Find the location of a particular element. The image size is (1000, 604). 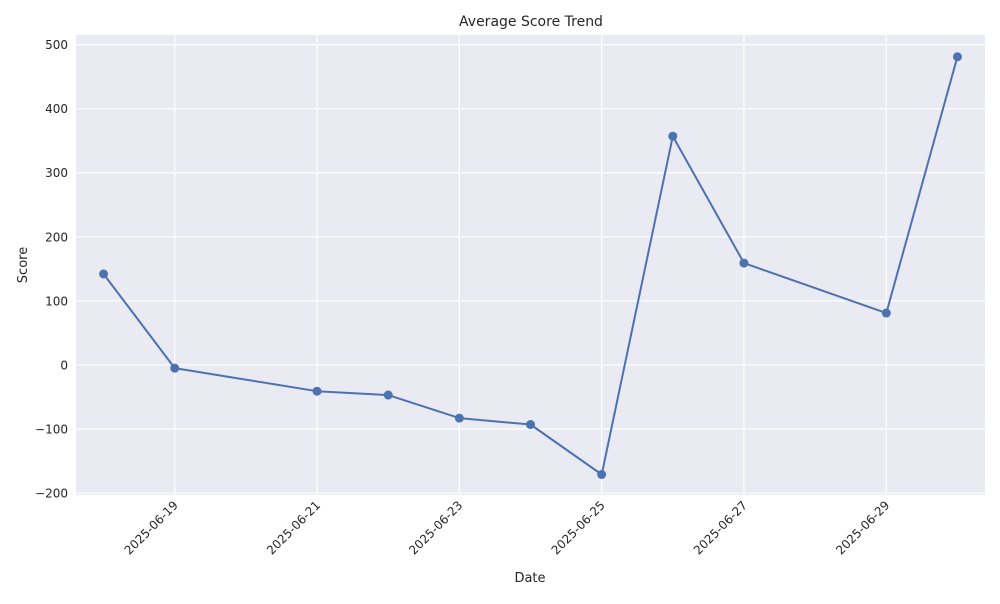

y-tick-labels: −200 −100 0 100 200 300 400 500 is located at coordinates (51, 269).